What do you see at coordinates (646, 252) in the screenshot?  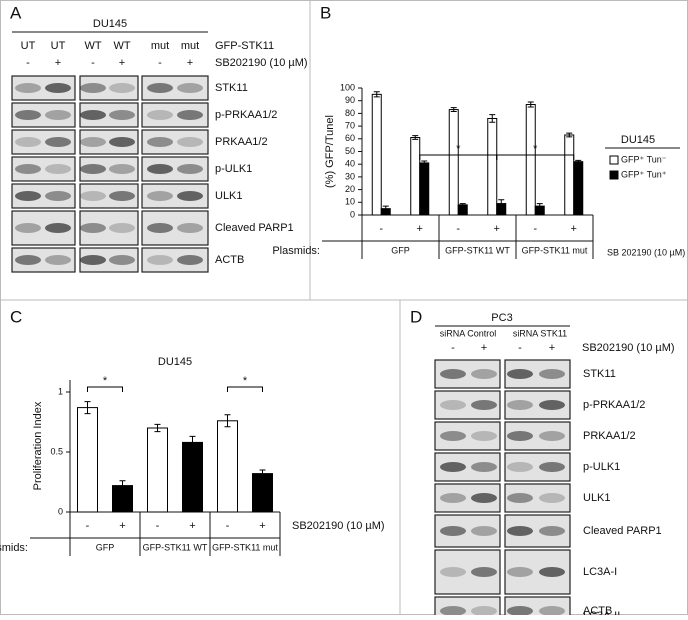 I see `treatment-label: SB 202190 (10 µM)` at bounding box center [646, 252].